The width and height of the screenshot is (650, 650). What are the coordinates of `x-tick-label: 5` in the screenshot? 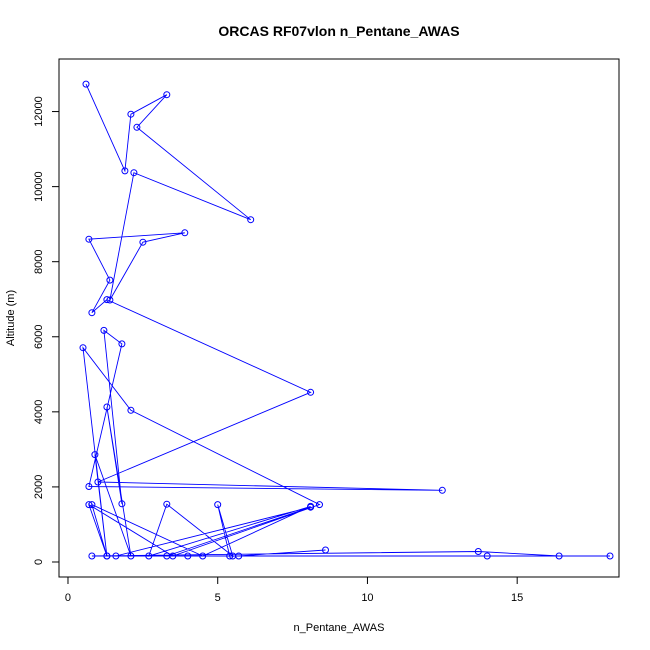 It's located at (218, 598).